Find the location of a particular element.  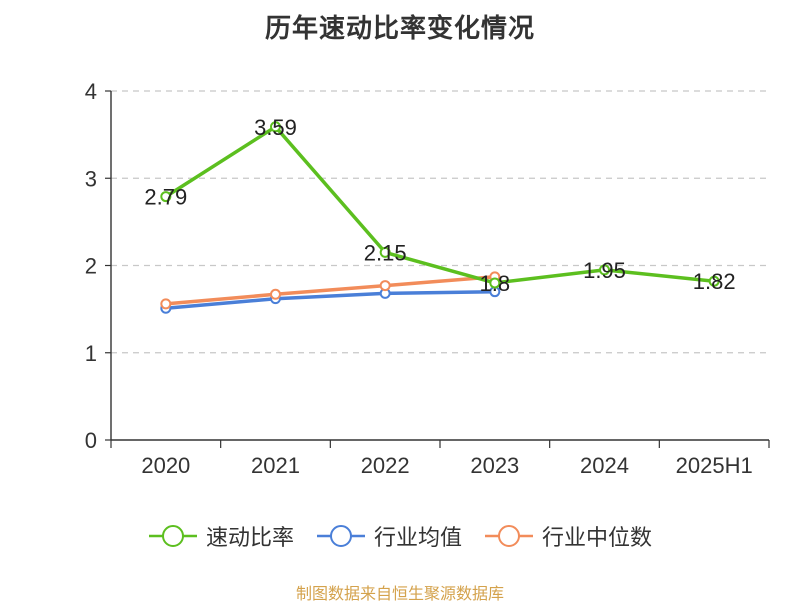

chart-title: 历年速动比率变化情况 is located at coordinates (399, 28).